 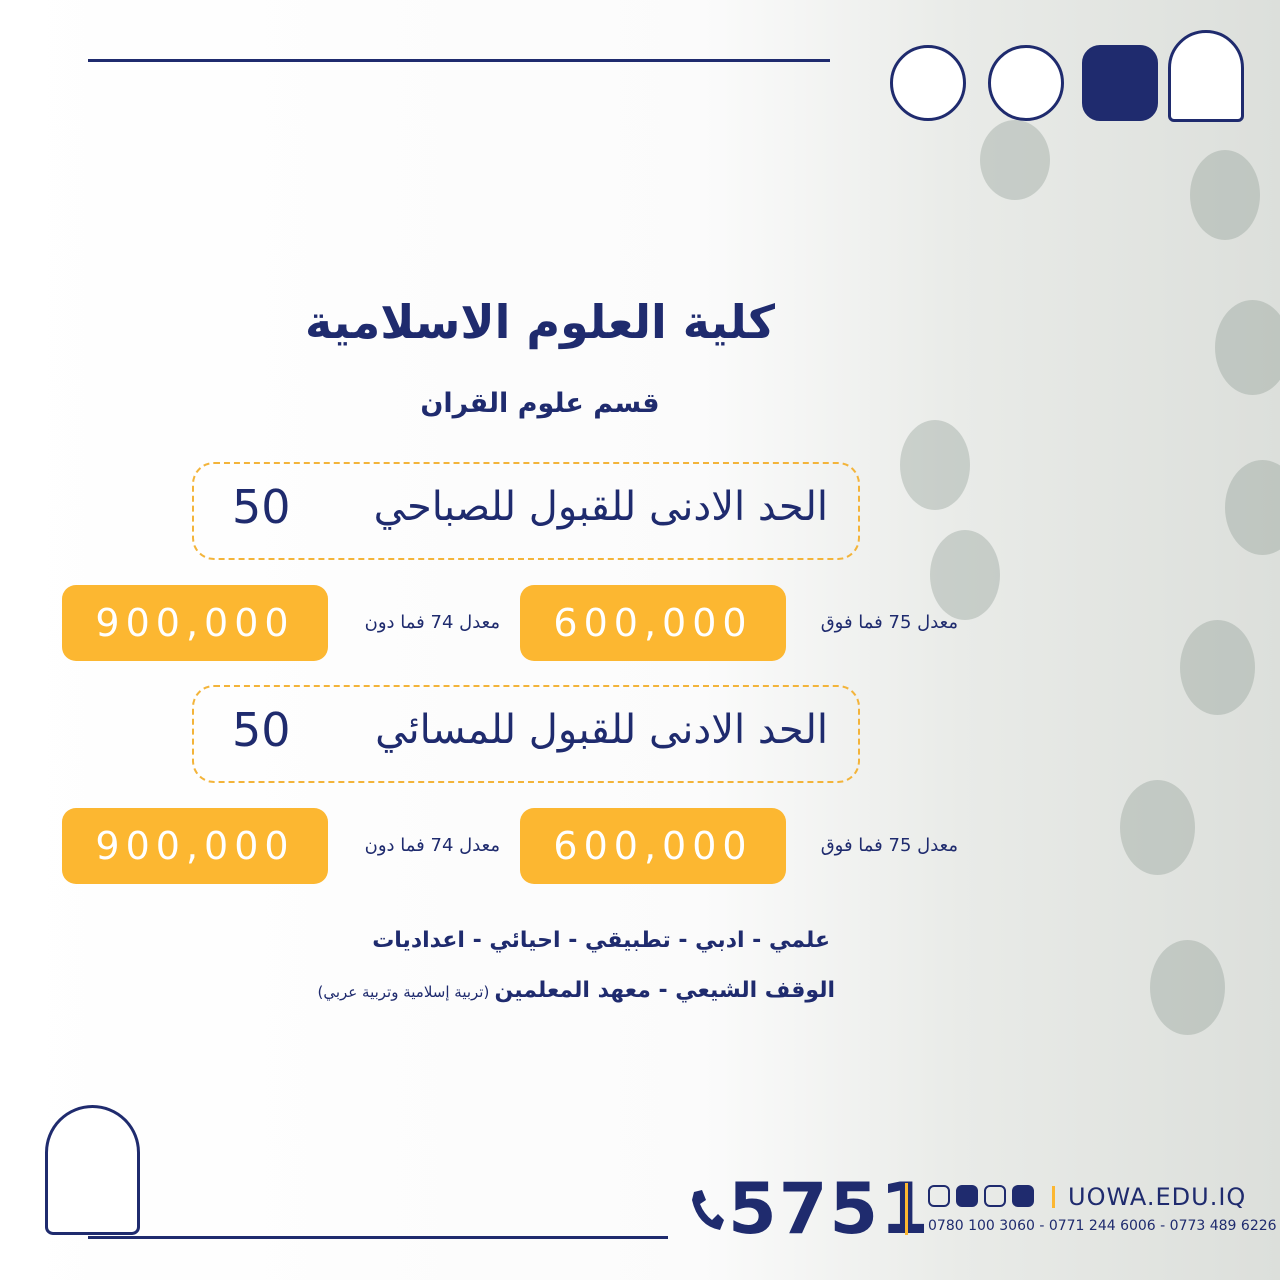 What do you see at coordinates (378, 1237) in the screenshot?
I see `bottom-rule` at bounding box center [378, 1237].